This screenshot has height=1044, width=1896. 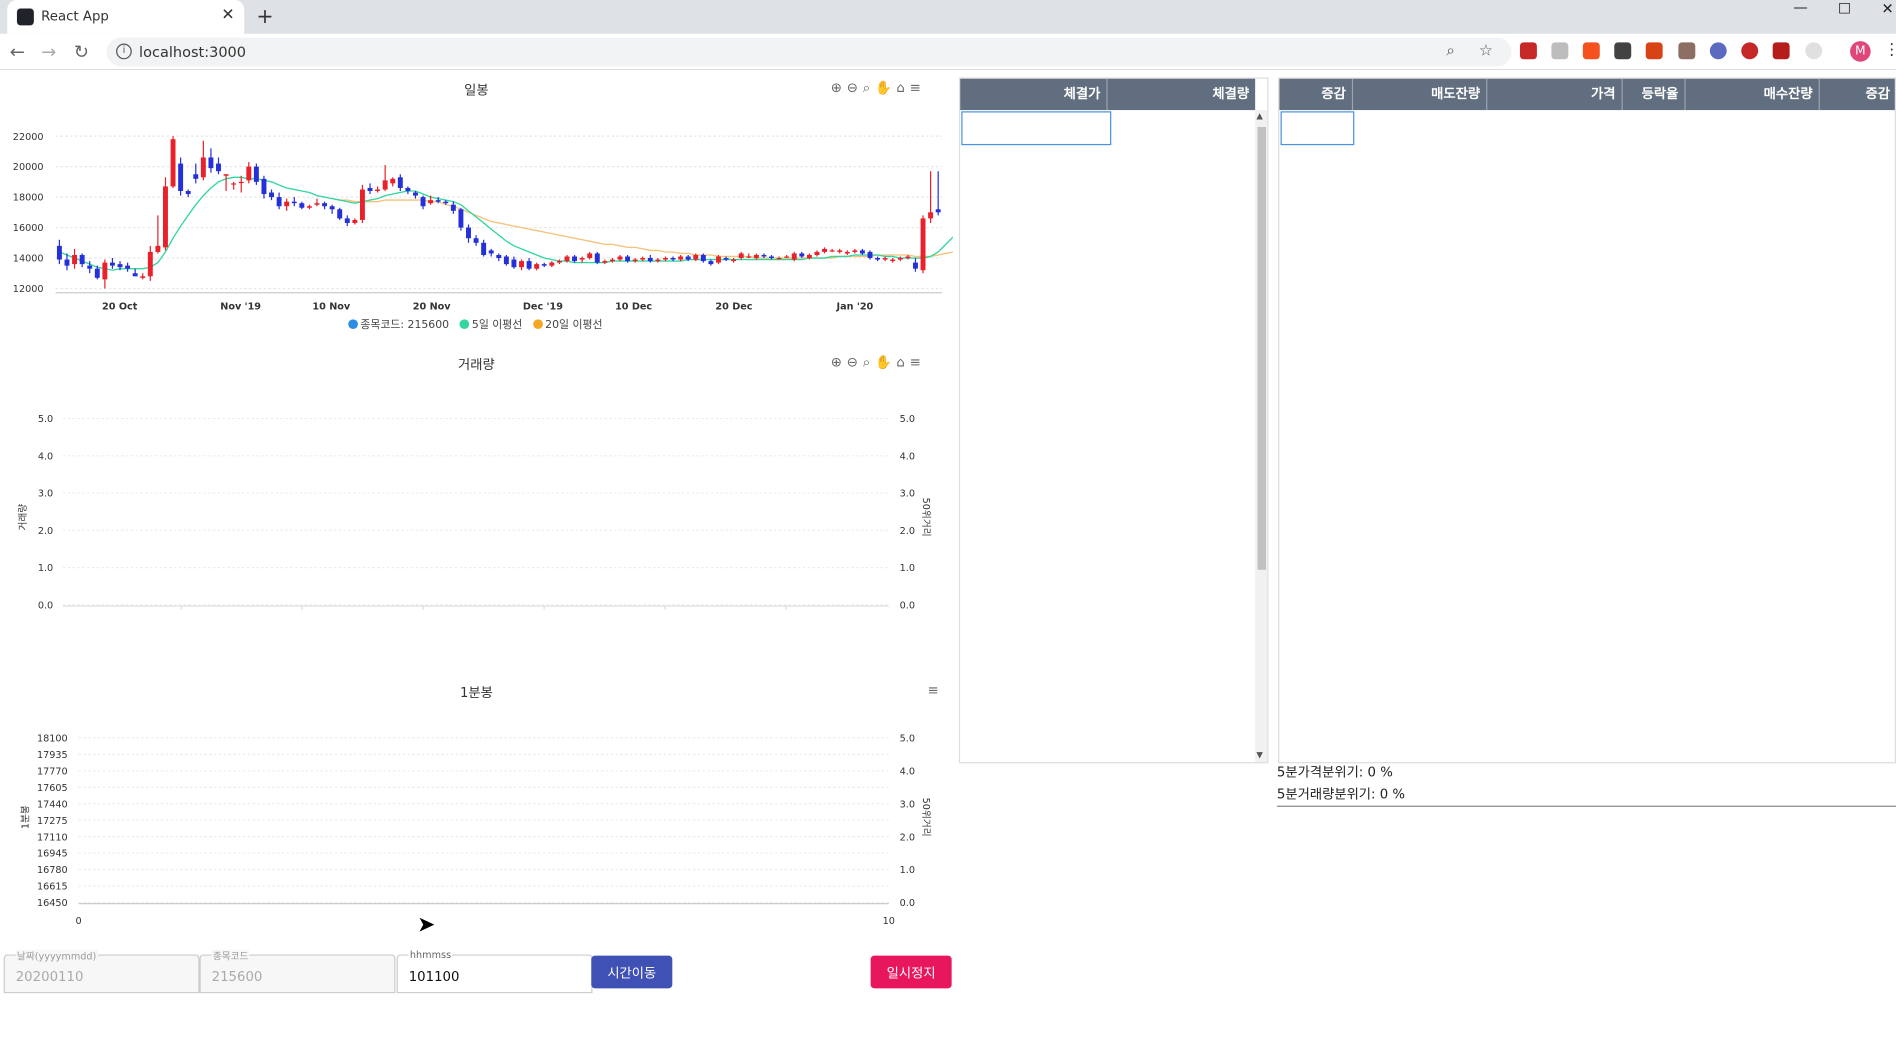 I want to click on minimize-icon: —, so click(x=1800, y=8).